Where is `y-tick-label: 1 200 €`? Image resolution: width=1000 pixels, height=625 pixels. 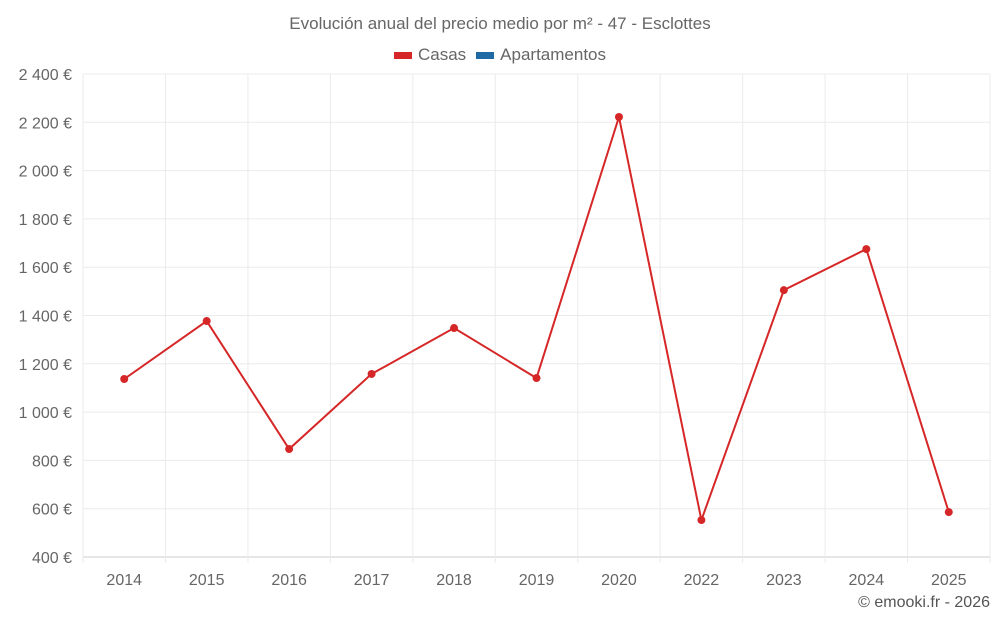 y-tick-label: 1 200 € is located at coordinates (45, 365).